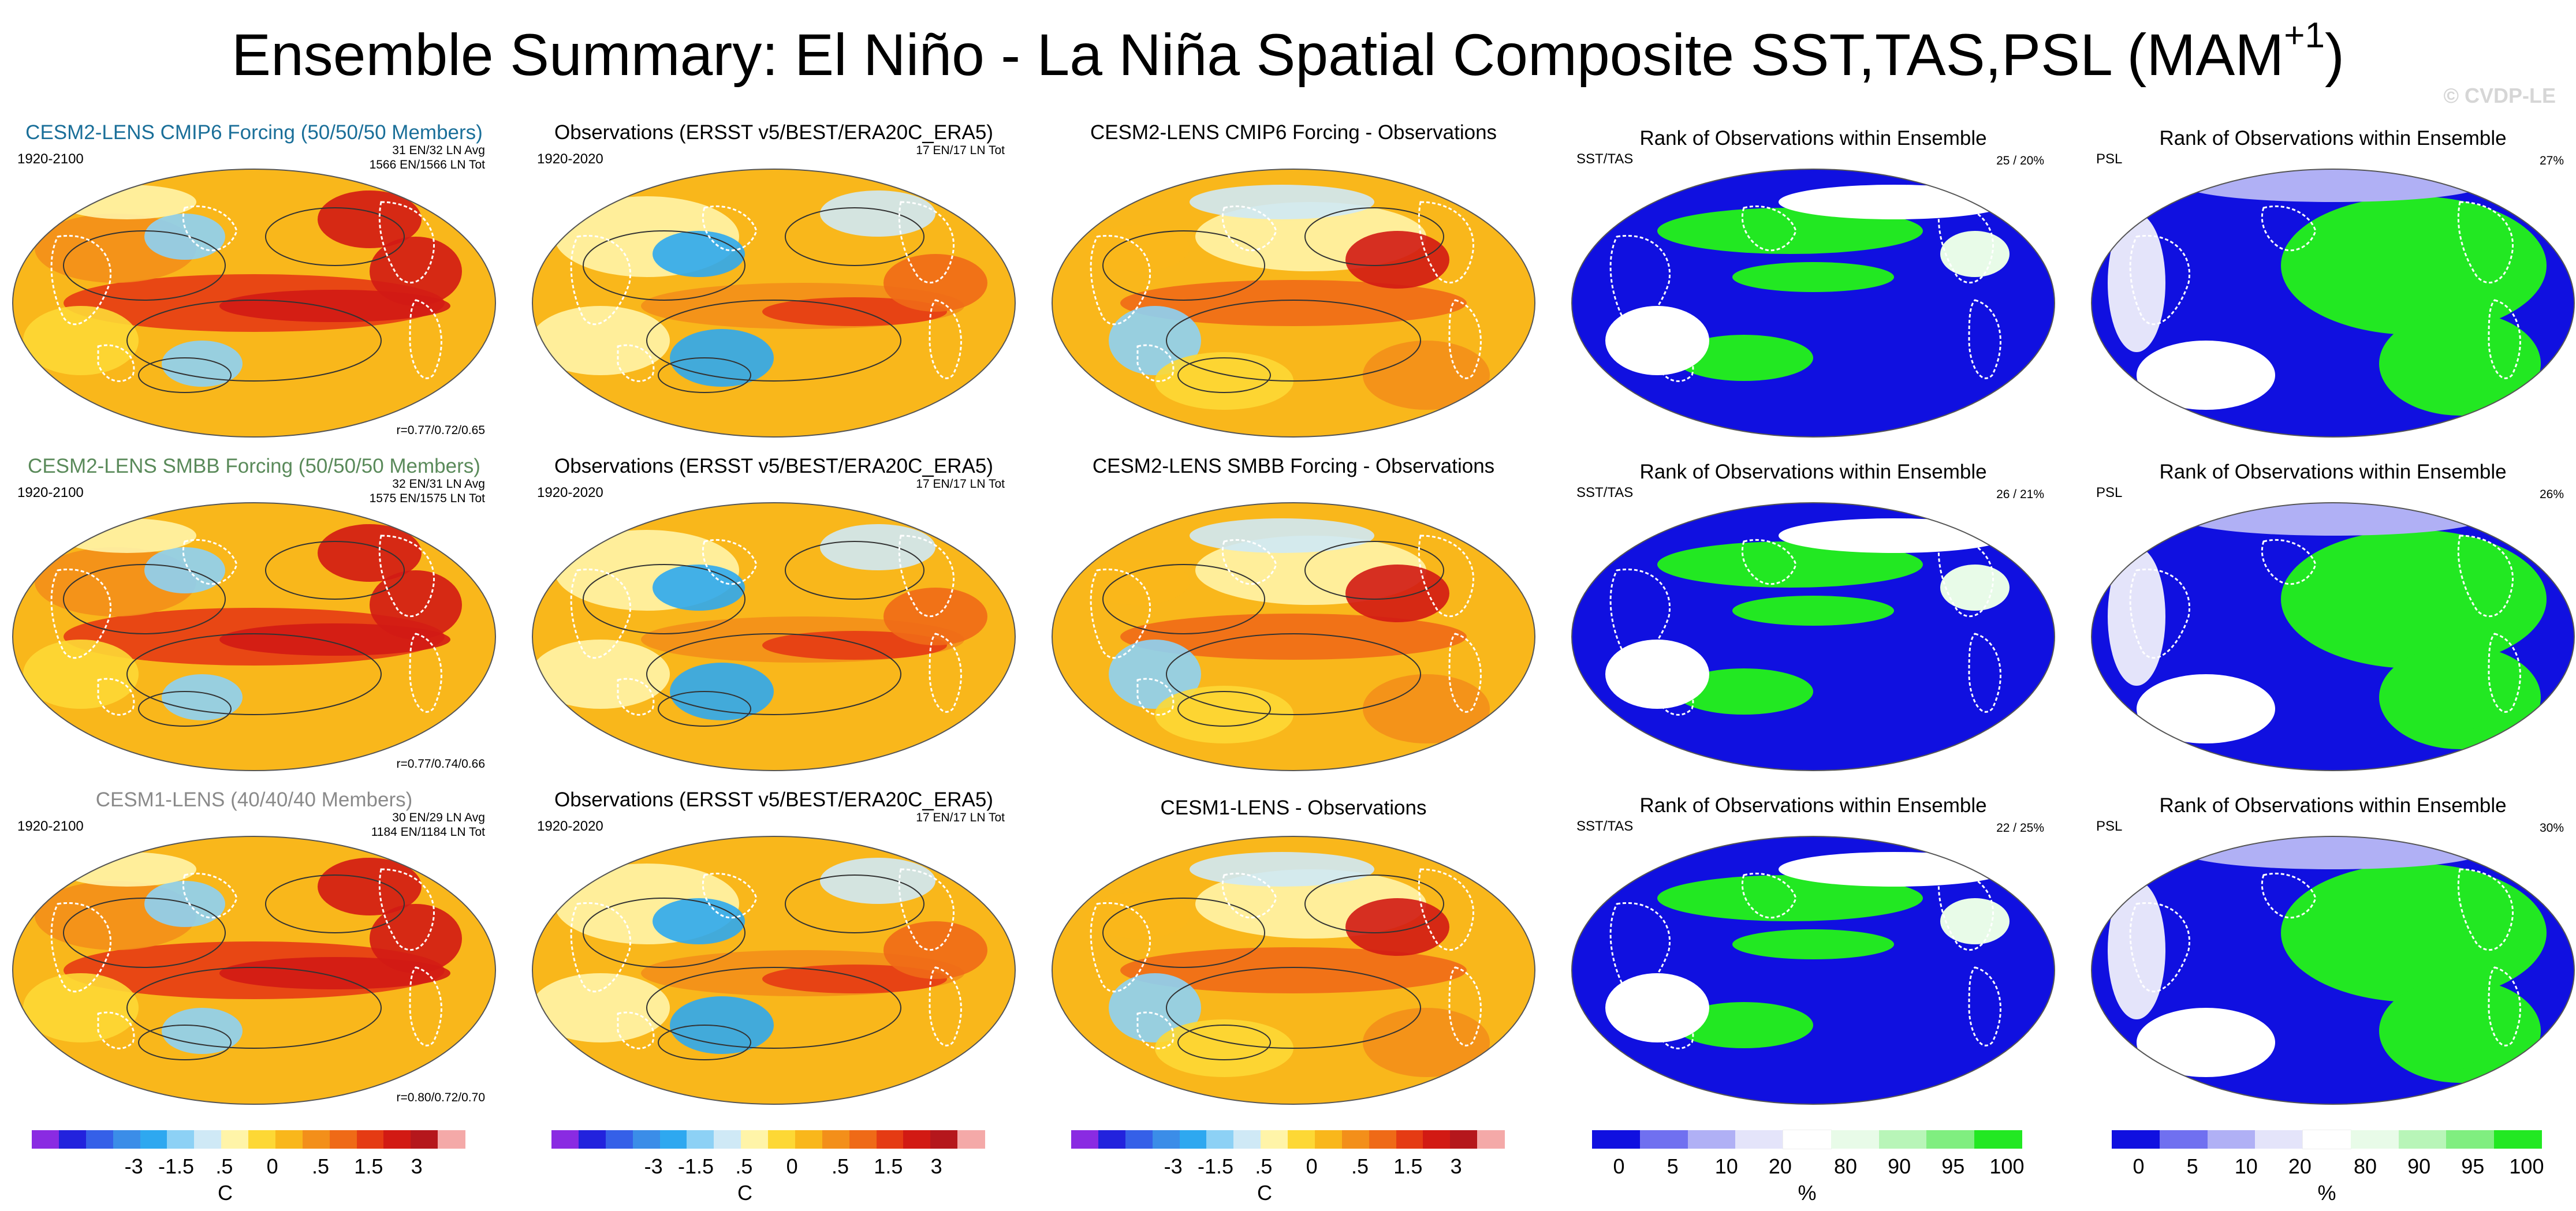  What do you see at coordinates (427, 158) in the screenshot?
I see `panel-stats: 31 EN/32 LN Avg 1566 EN/1566 LN Tot` at bounding box center [427, 158].